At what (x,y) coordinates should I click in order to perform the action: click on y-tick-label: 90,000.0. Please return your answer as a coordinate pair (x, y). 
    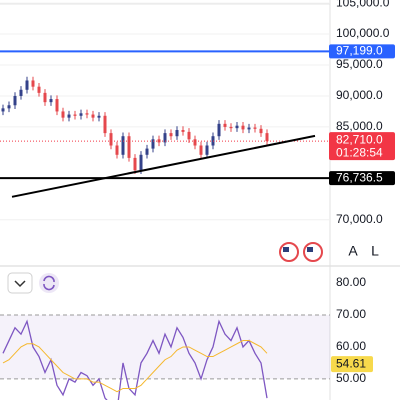
    Looking at the image, I should click on (359, 95).